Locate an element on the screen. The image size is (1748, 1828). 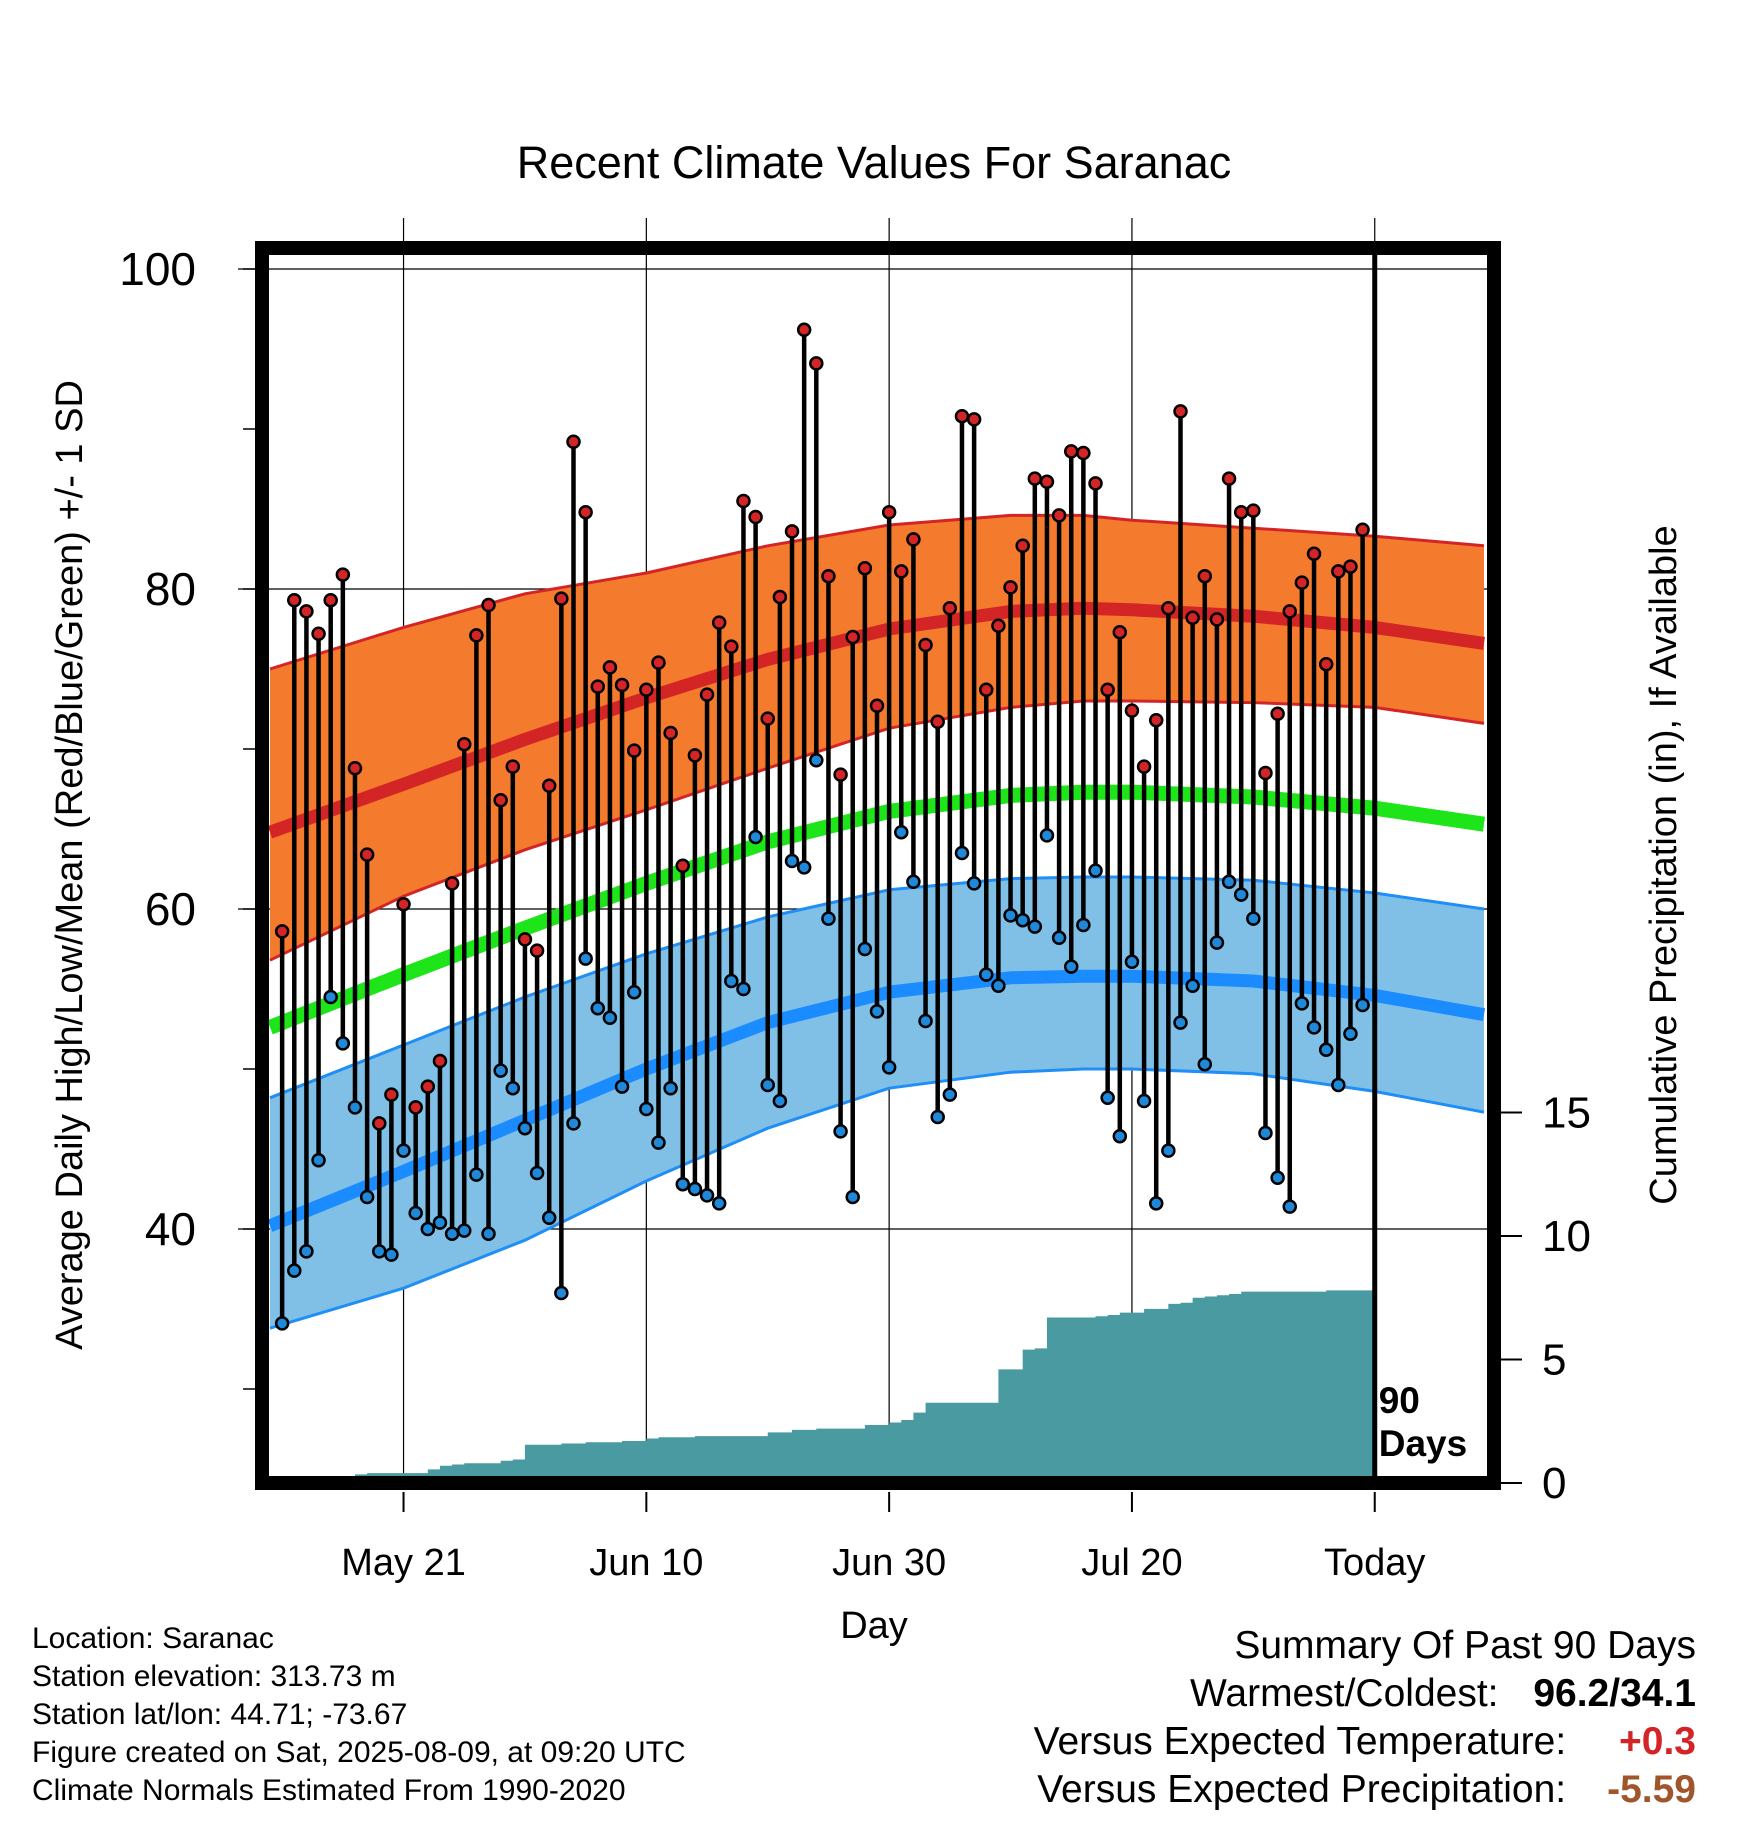
precipitation-anomaly-label: Versus Expected Precipitation: is located at coordinates (1302, 1789).